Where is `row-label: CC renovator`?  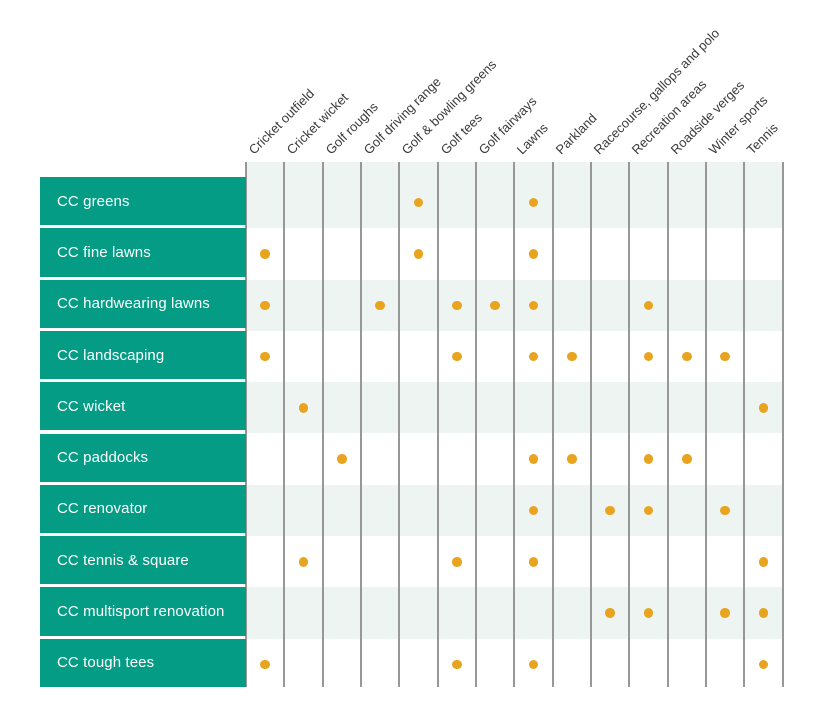
row-label: CC renovator is located at coordinates (143, 509).